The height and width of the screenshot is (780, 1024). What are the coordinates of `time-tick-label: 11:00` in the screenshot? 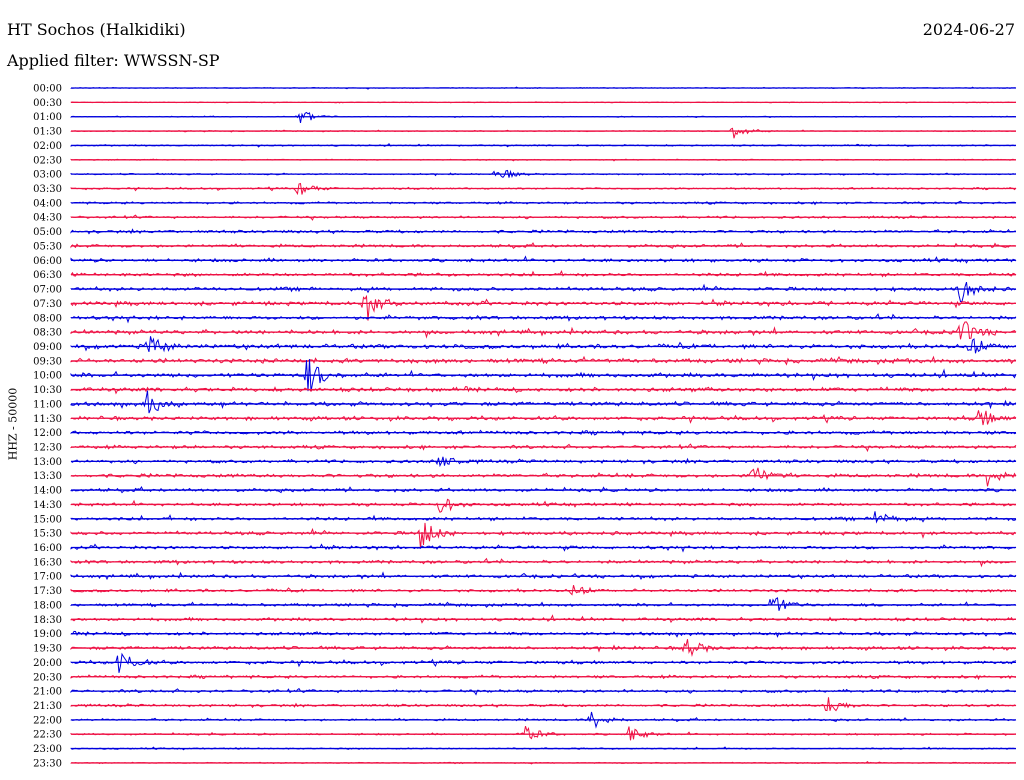 It's located at (47, 404).